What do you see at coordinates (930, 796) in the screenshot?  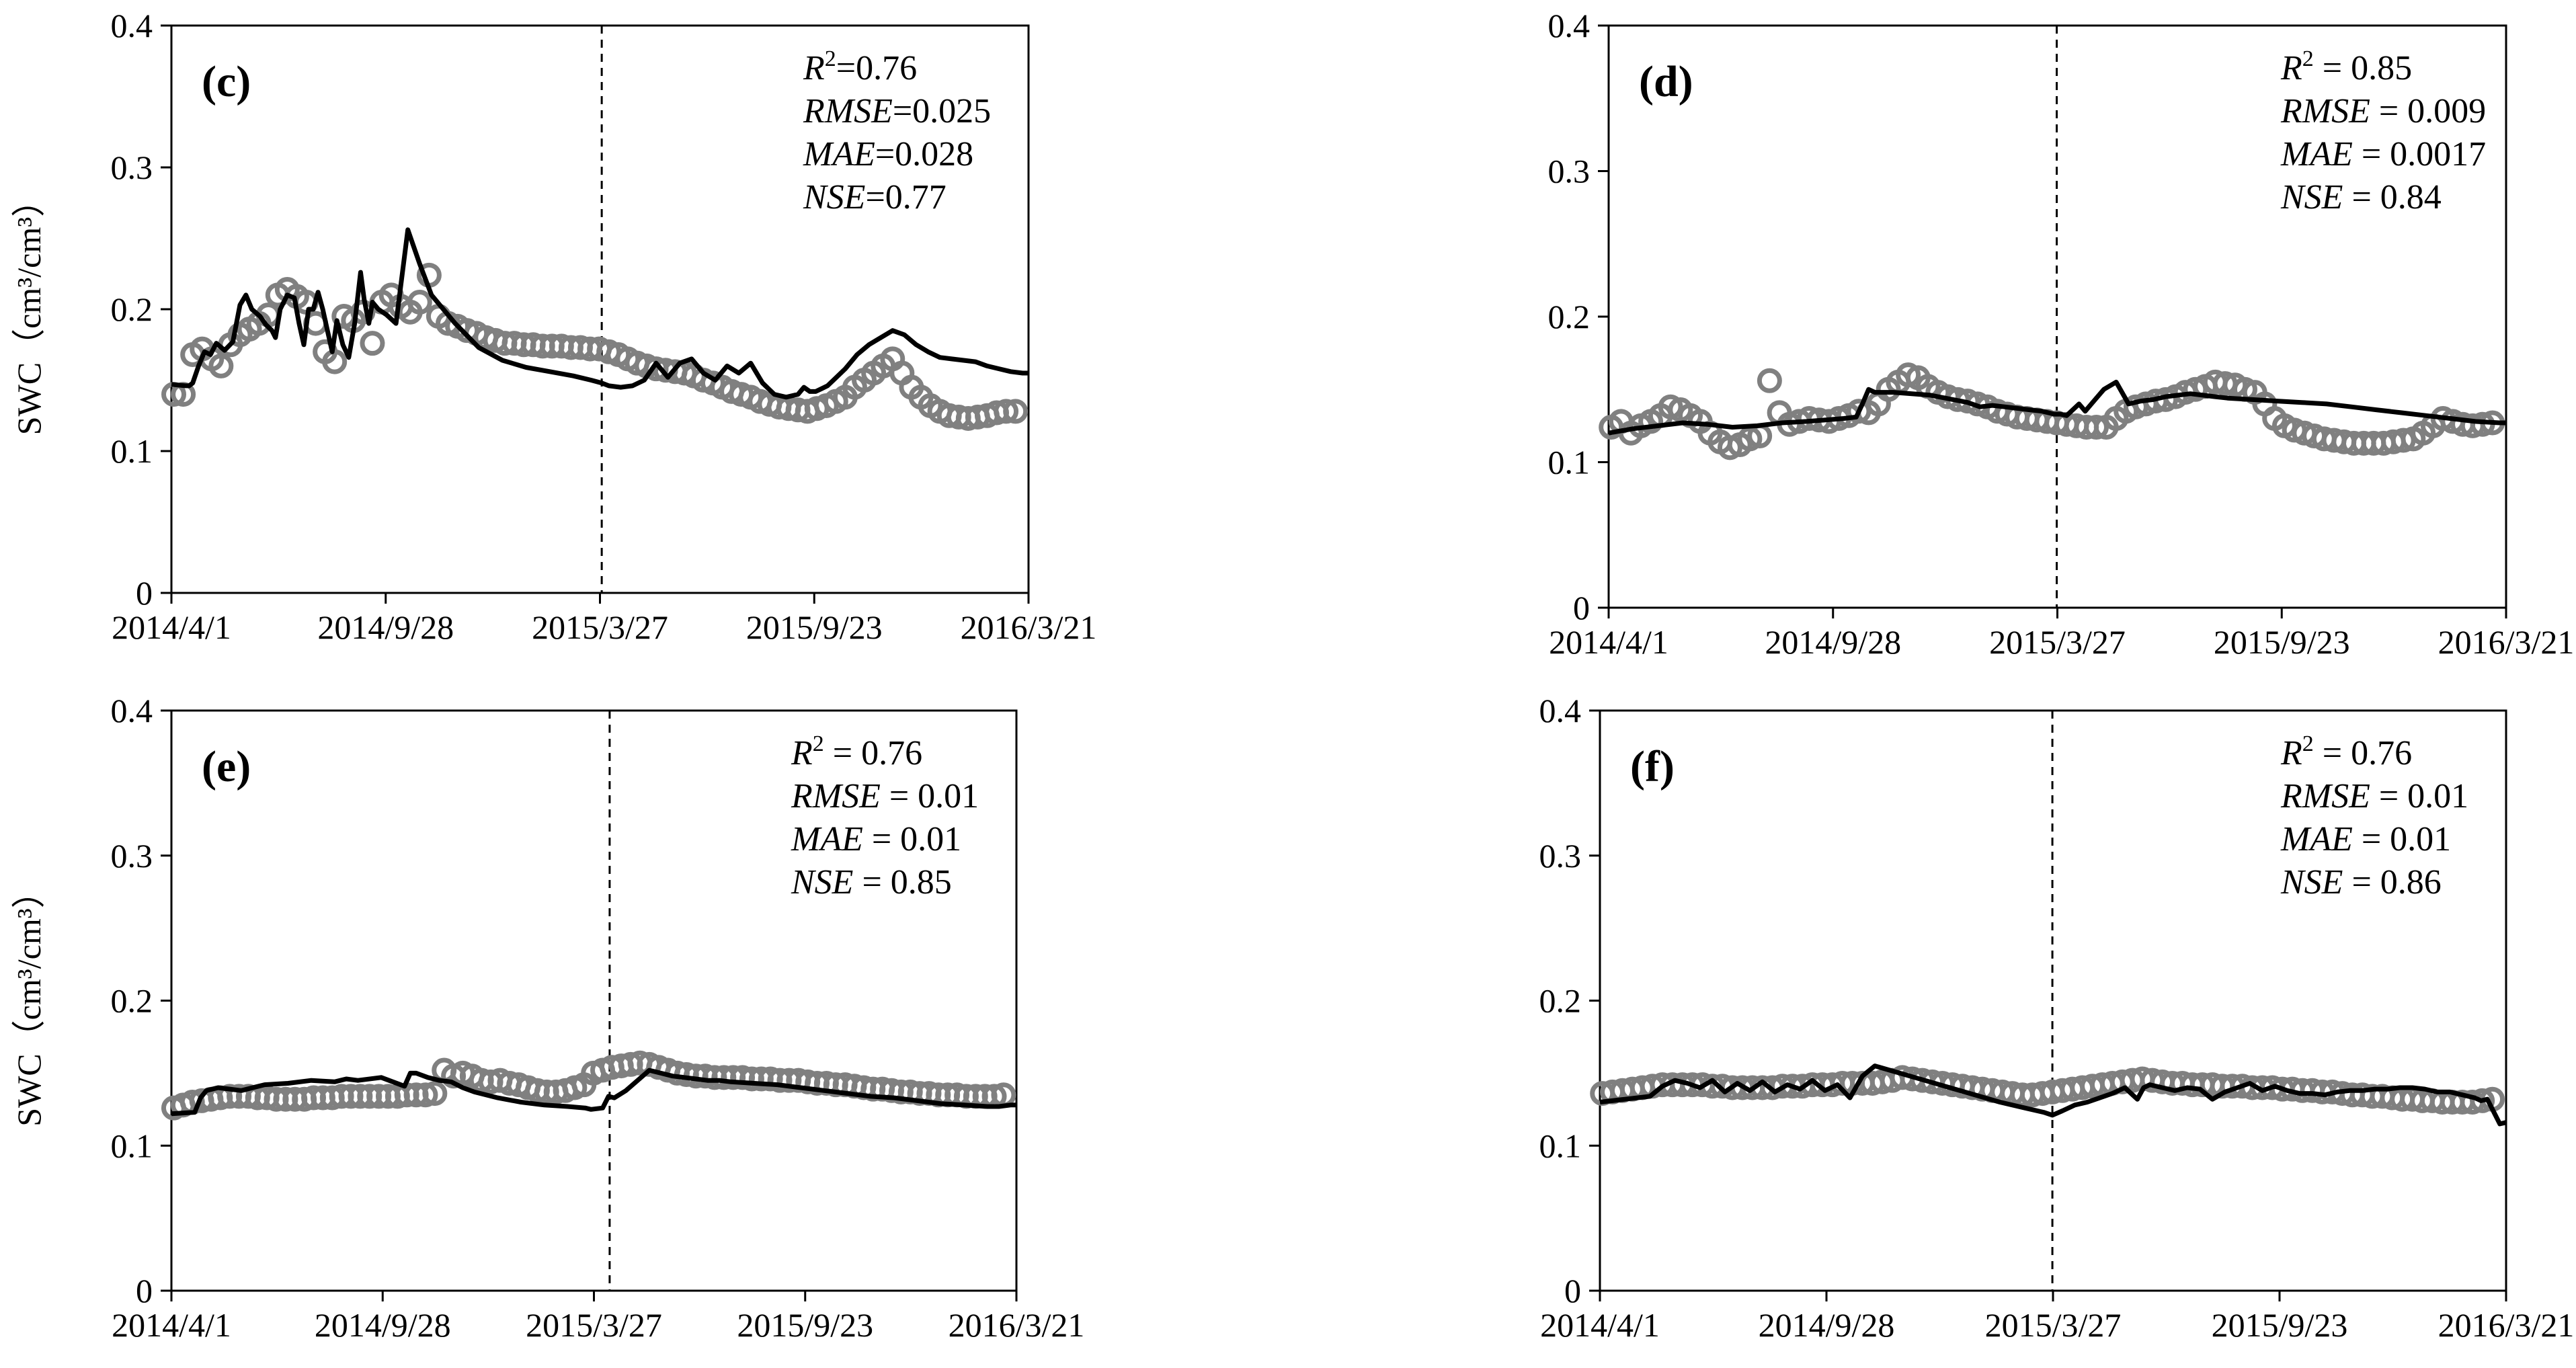 I see `stat-rmse-value: = 0.01` at bounding box center [930, 796].